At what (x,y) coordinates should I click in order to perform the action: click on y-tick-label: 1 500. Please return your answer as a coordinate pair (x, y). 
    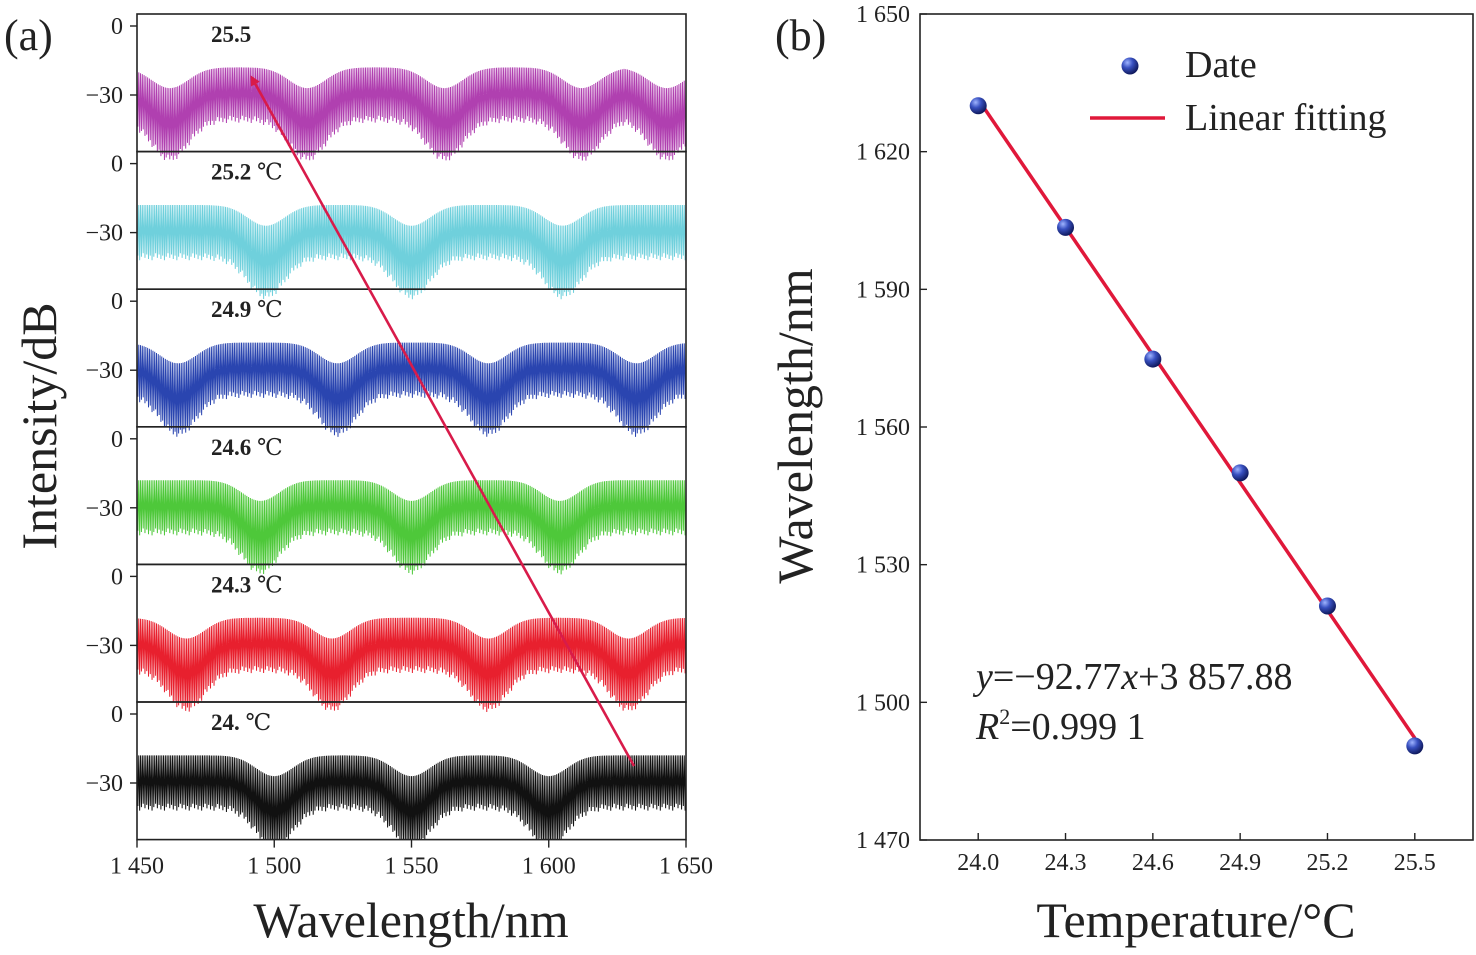
    Looking at the image, I should click on (883, 703).